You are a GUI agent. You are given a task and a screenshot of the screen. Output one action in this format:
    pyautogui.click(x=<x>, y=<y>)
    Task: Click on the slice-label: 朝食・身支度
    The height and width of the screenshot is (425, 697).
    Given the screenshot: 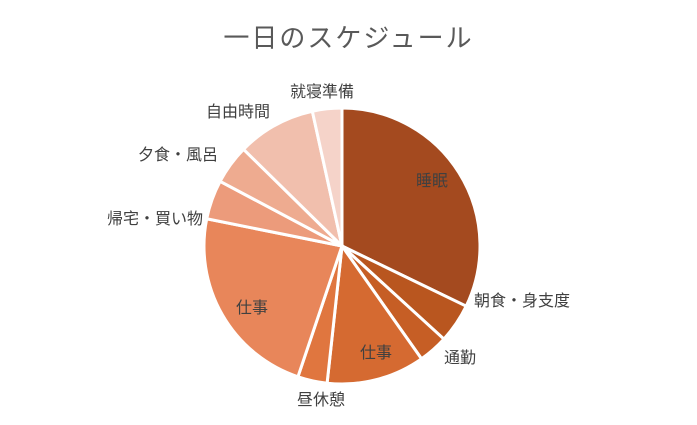 What is the action you would take?
    pyautogui.click(x=522, y=300)
    